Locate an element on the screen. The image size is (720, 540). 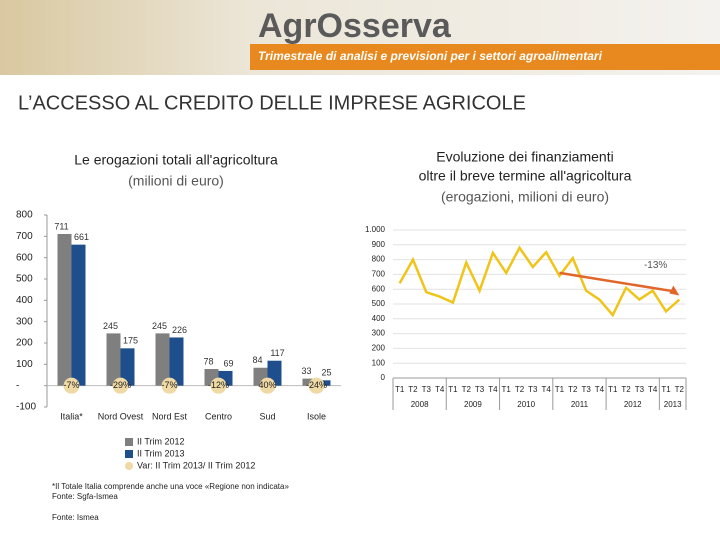
x-tick-label: Nord Est is located at coordinates (170, 416).